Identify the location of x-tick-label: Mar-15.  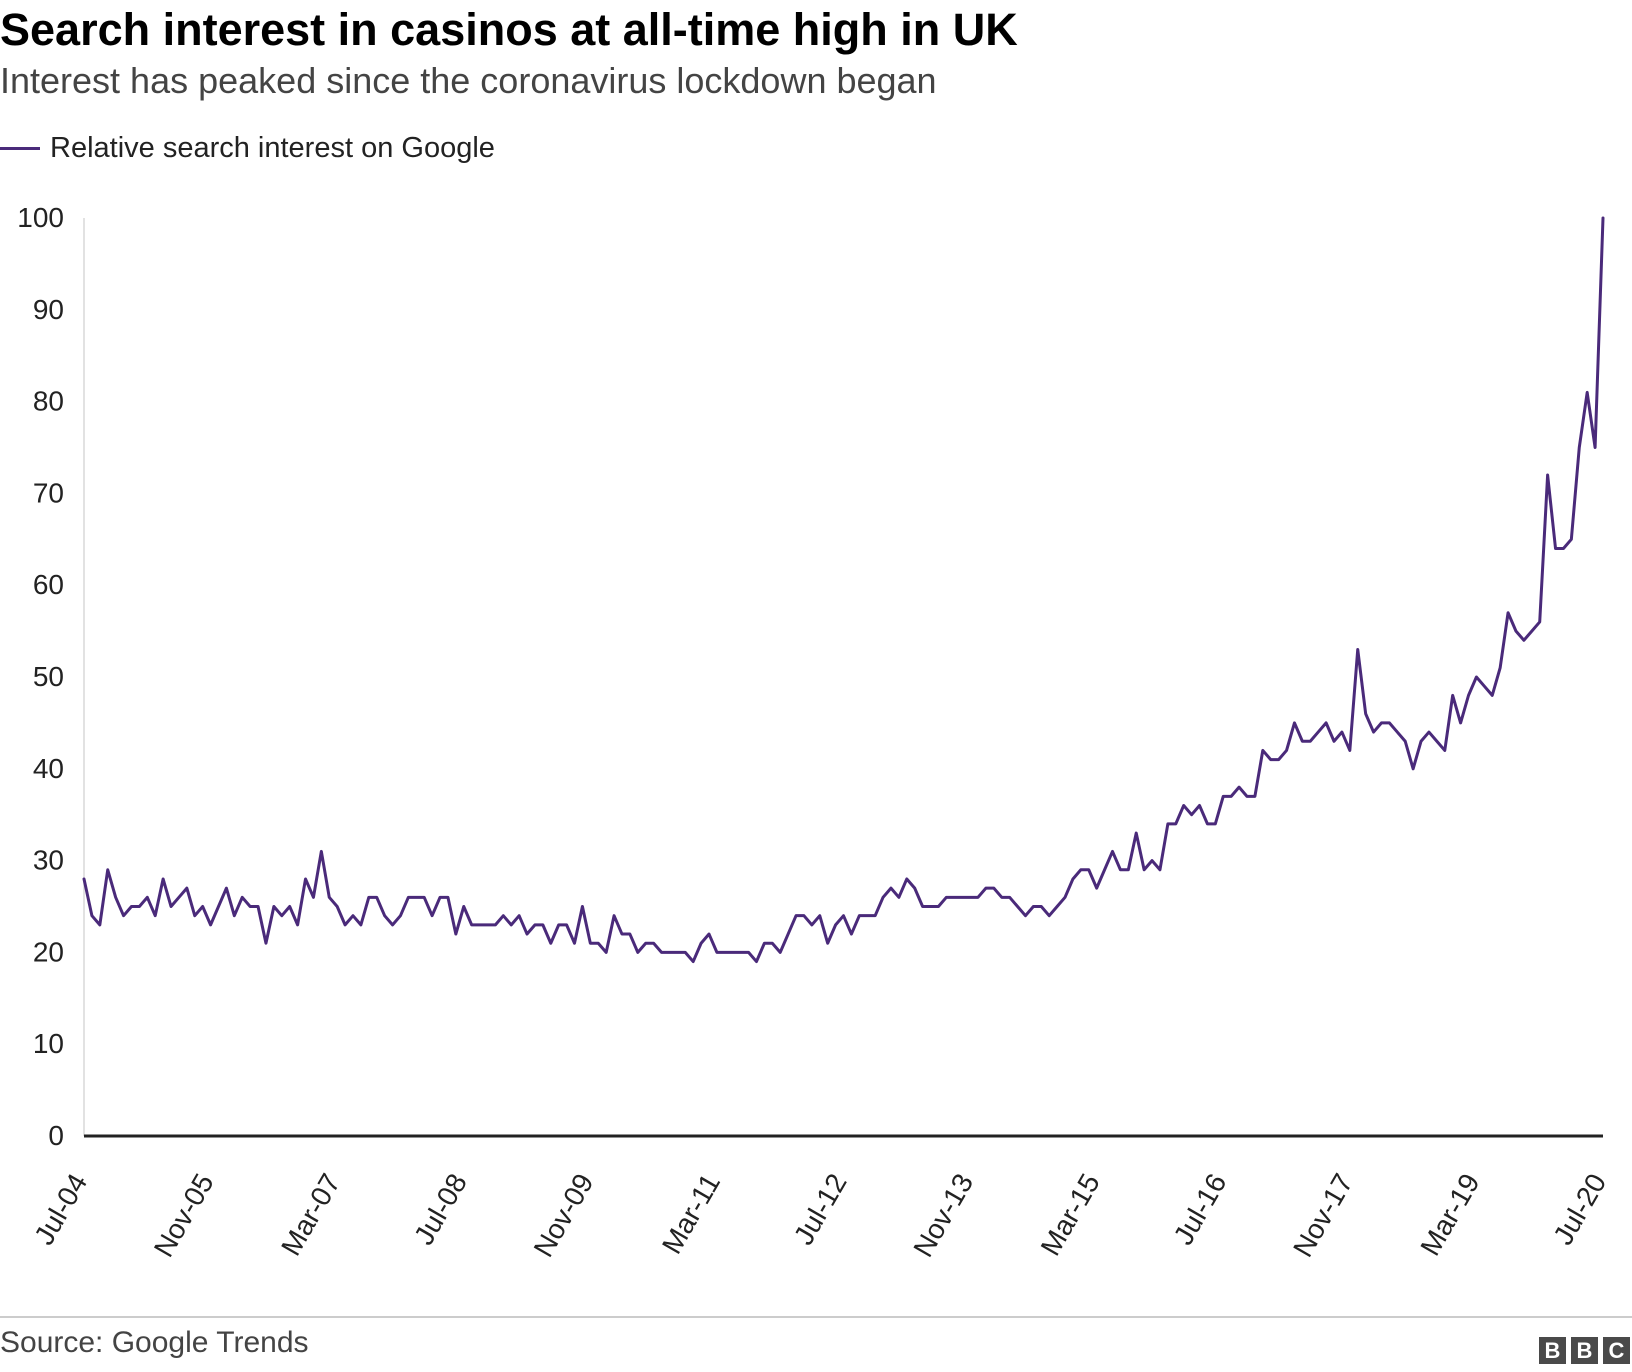
(1070, 1214).